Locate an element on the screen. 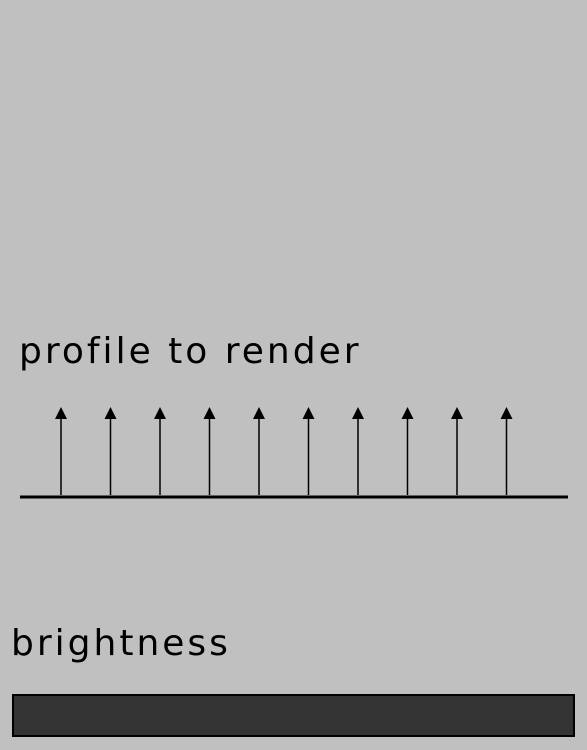  arrow-group is located at coordinates (284, 451).